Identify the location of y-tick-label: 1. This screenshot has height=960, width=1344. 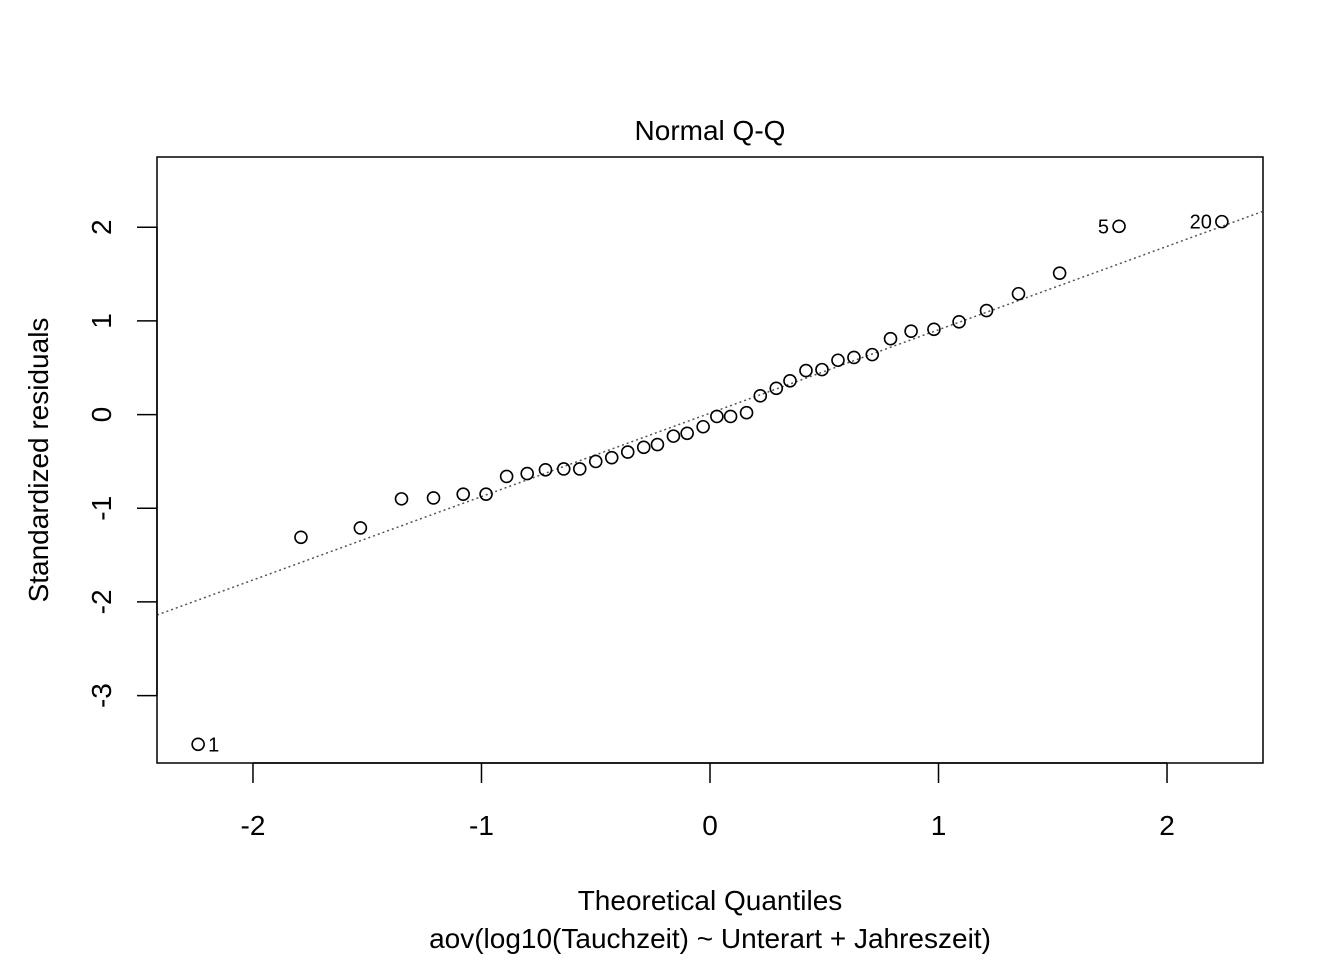
(101, 321).